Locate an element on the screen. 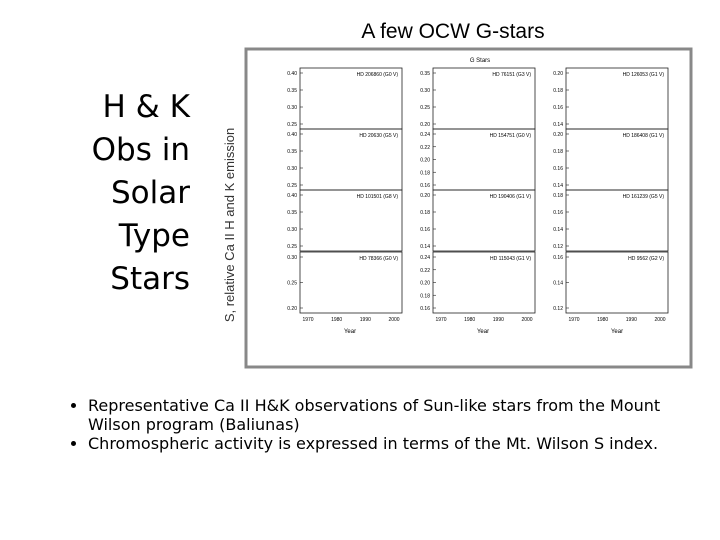  inner-title: G Stars is located at coordinates (480, 61).